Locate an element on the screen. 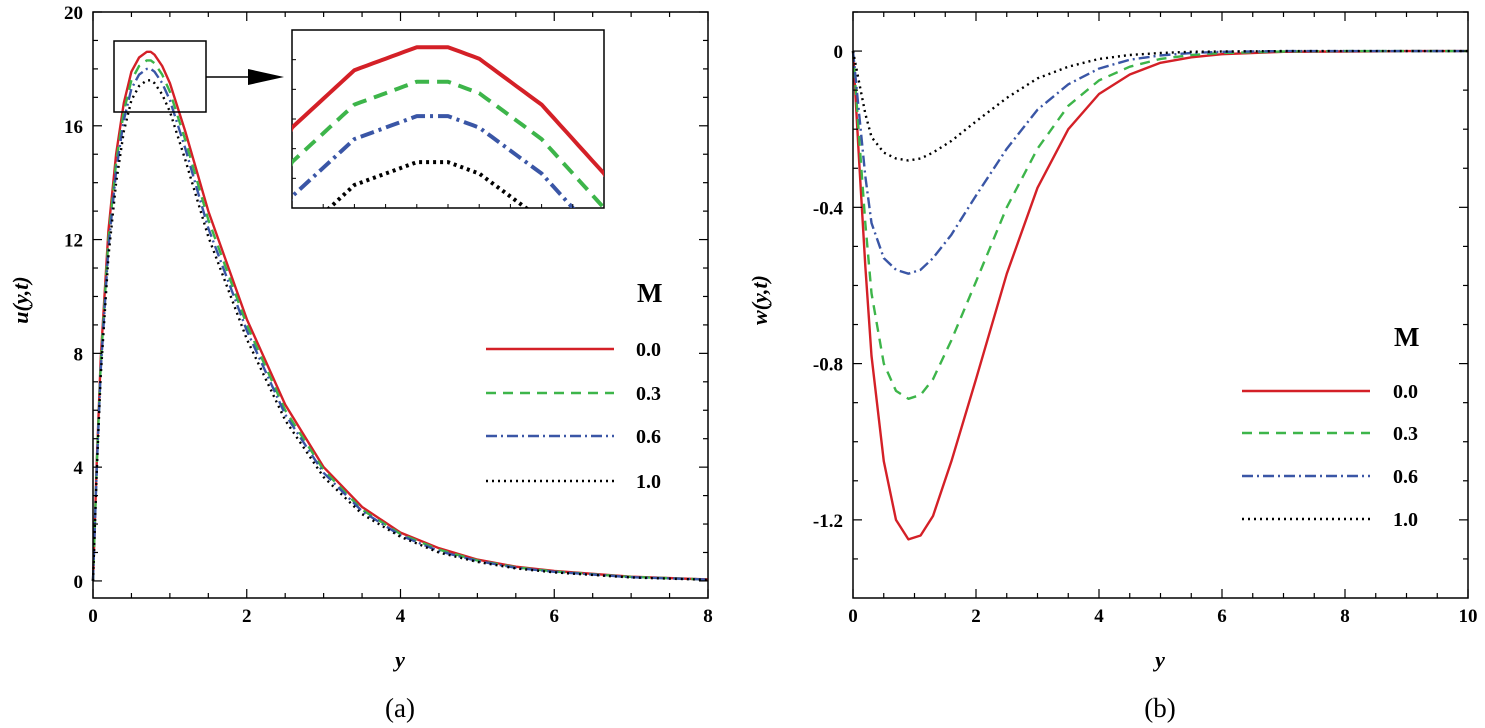  panel-b-legend-label-2: 0.6 is located at coordinates (1405, 477).